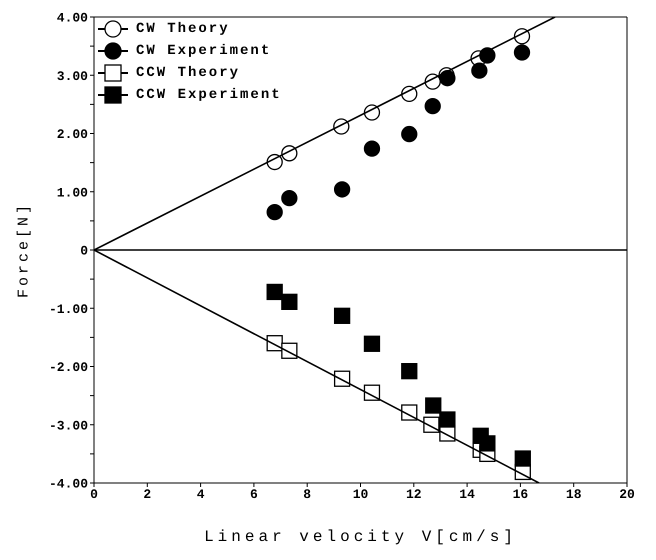 The width and height of the screenshot is (656, 560). I want to click on y-tick-label: -3.00, so click(68, 426).